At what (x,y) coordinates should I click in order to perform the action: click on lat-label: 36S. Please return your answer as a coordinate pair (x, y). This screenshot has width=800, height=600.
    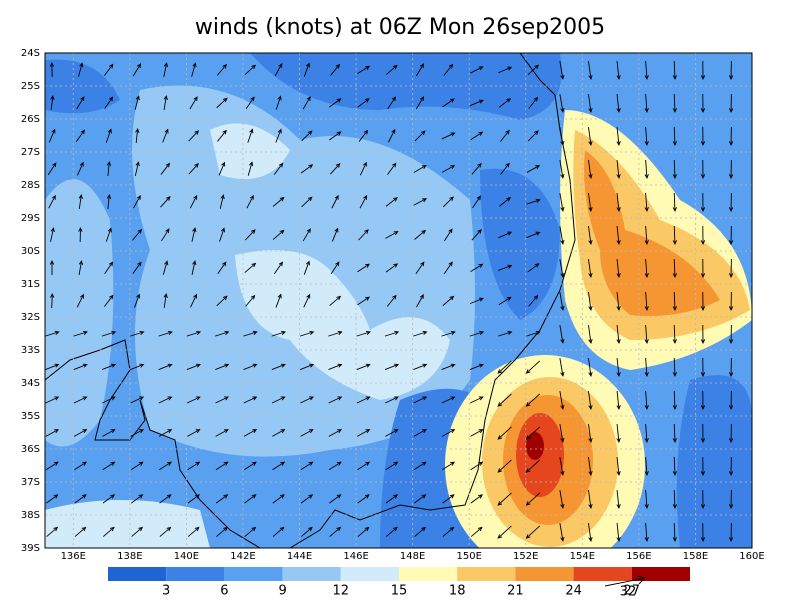
    Looking at the image, I should click on (30, 449).